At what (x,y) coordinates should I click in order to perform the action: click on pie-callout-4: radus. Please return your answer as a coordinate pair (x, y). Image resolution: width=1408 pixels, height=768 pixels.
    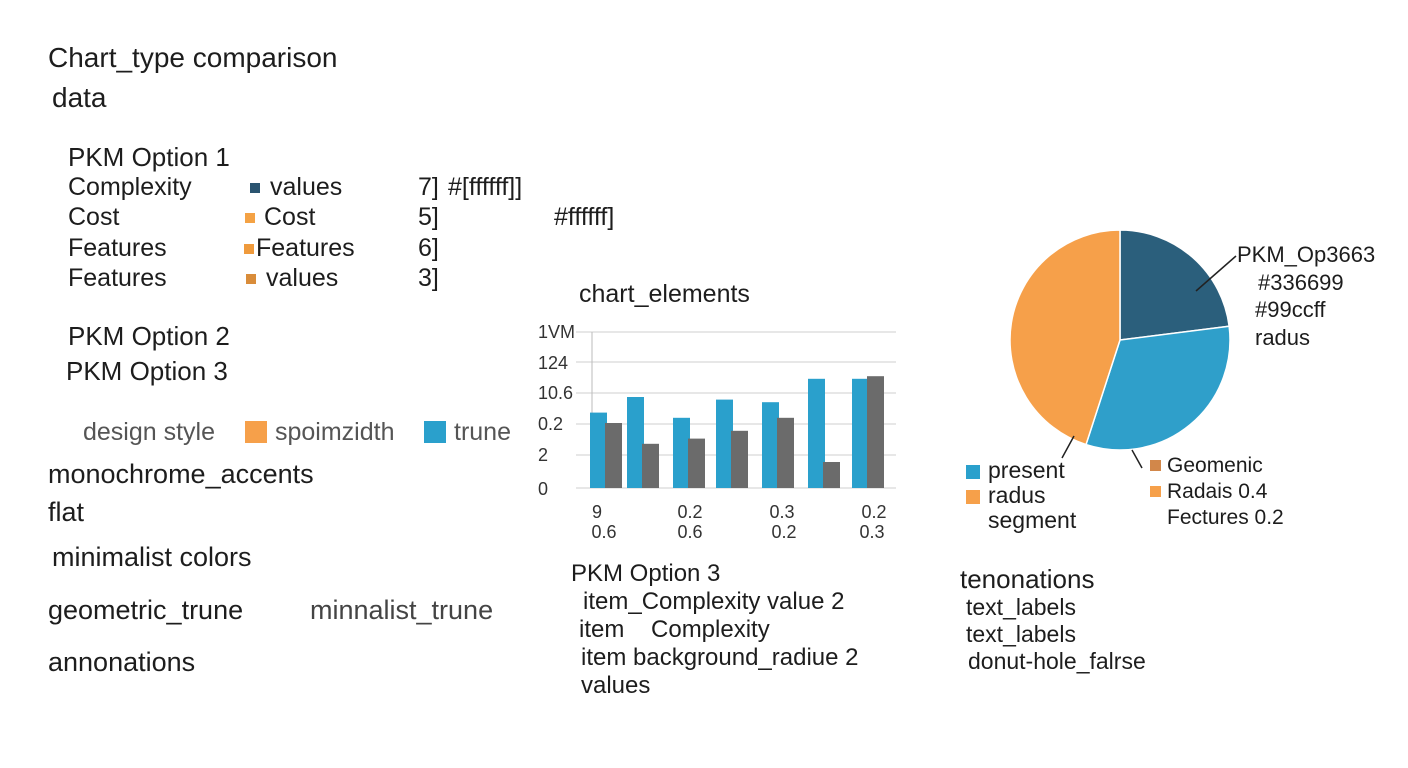
    Looking at the image, I should click on (1283, 337).